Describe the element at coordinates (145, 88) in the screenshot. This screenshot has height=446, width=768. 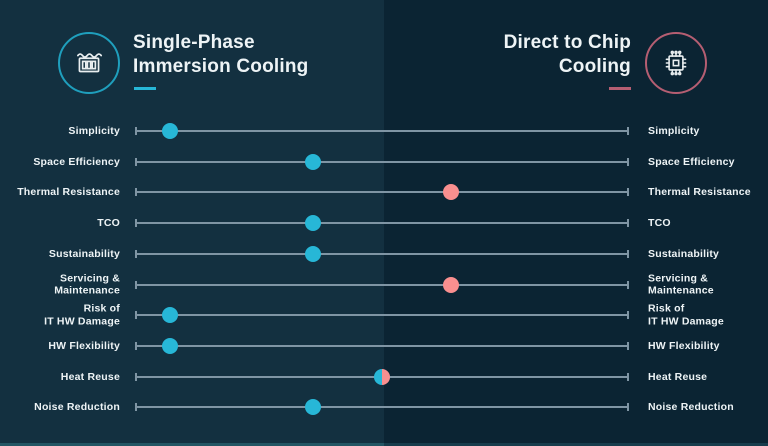
I see `left-title-underline` at that location.